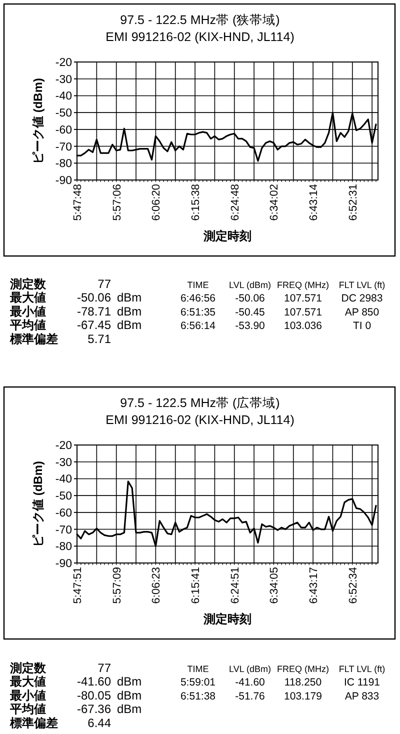  What do you see at coordinates (198, 312) in the screenshot?
I see `text: 6:51:35` at bounding box center [198, 312].